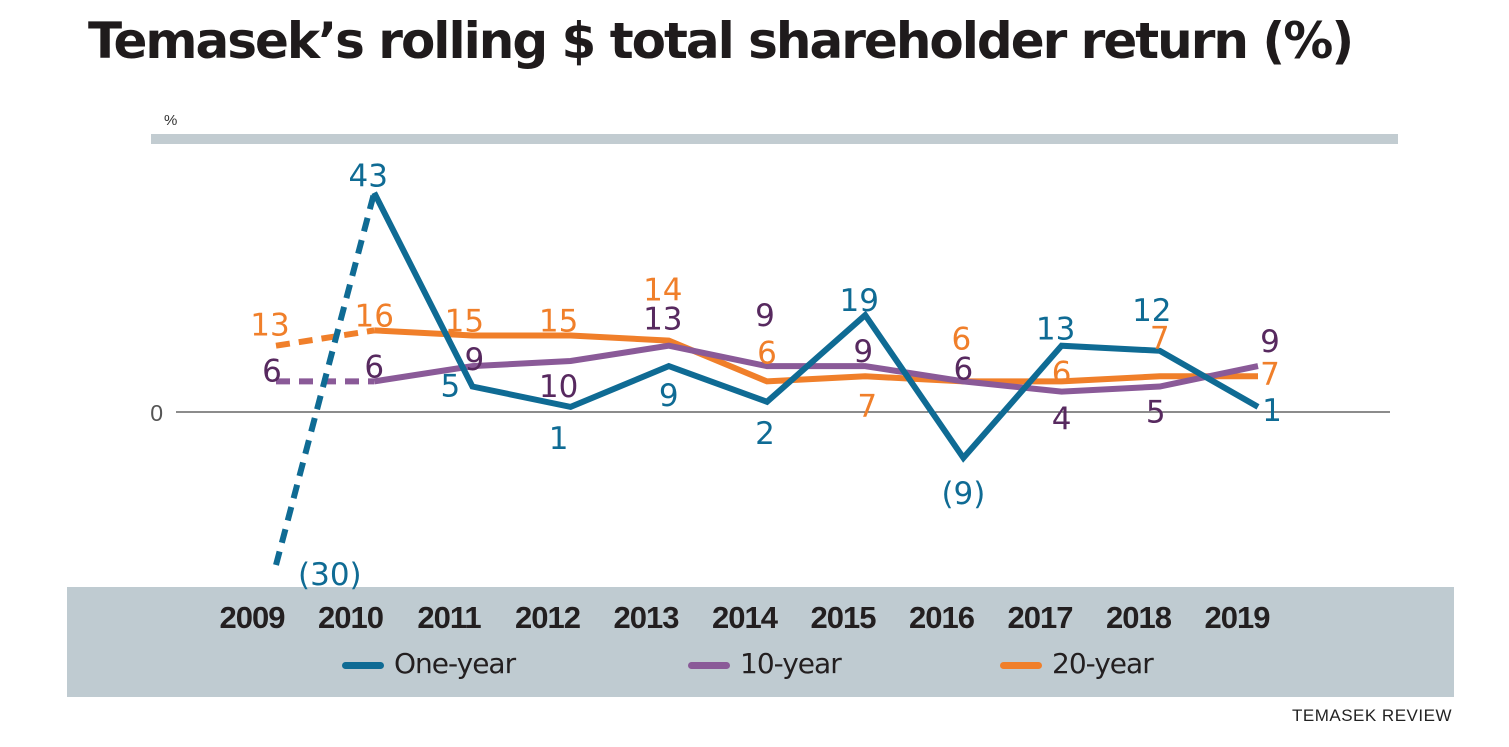 This screenshot has height=747, width=1509. I want to click on legend-label-one-year: One-year, so click(455, 663).